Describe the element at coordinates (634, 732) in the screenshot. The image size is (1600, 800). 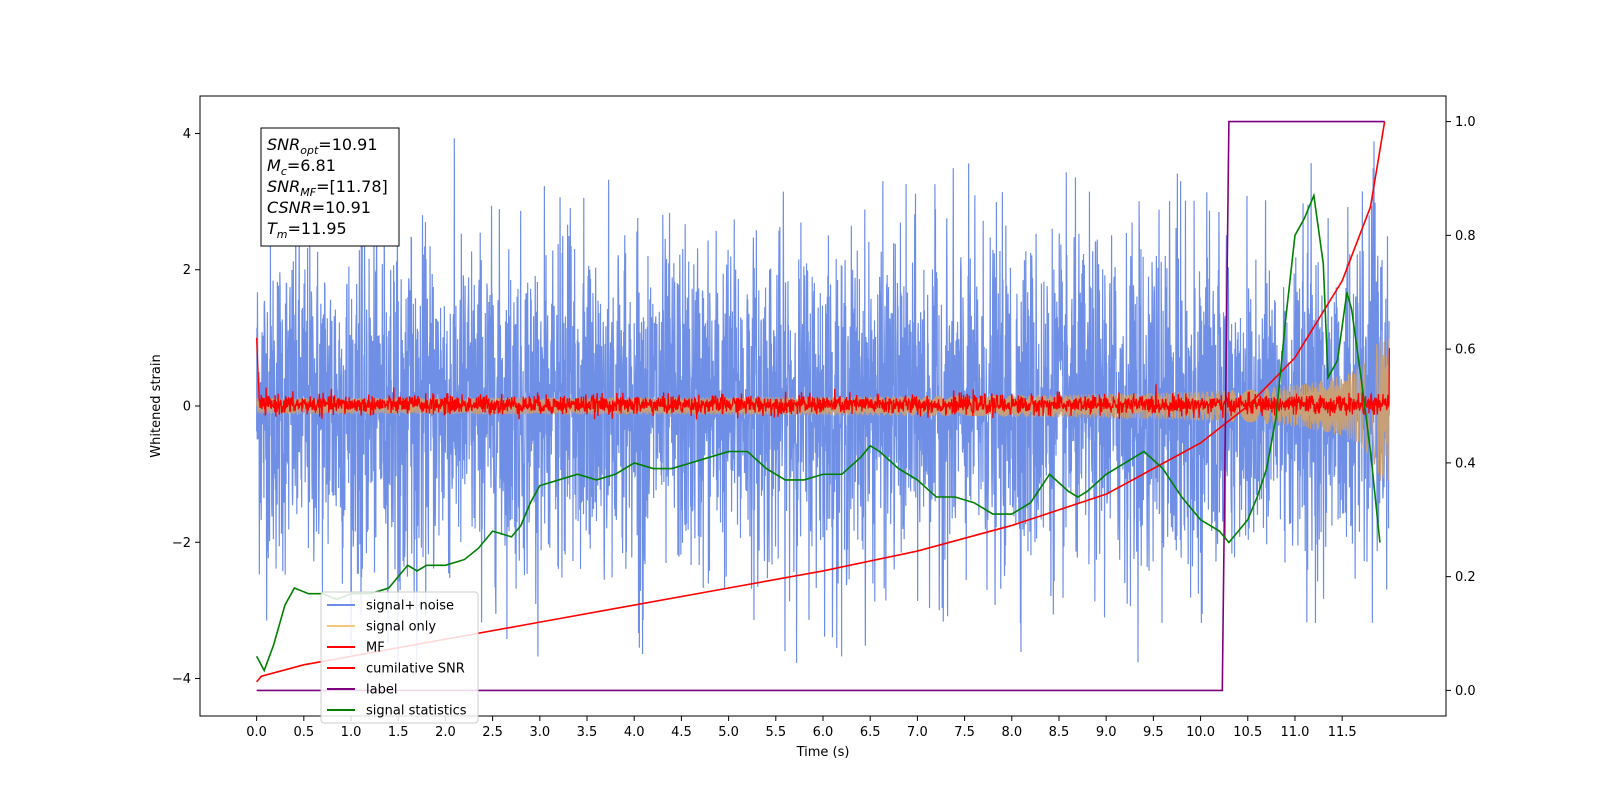
I see `x-tick-label: 4.0` at that location.